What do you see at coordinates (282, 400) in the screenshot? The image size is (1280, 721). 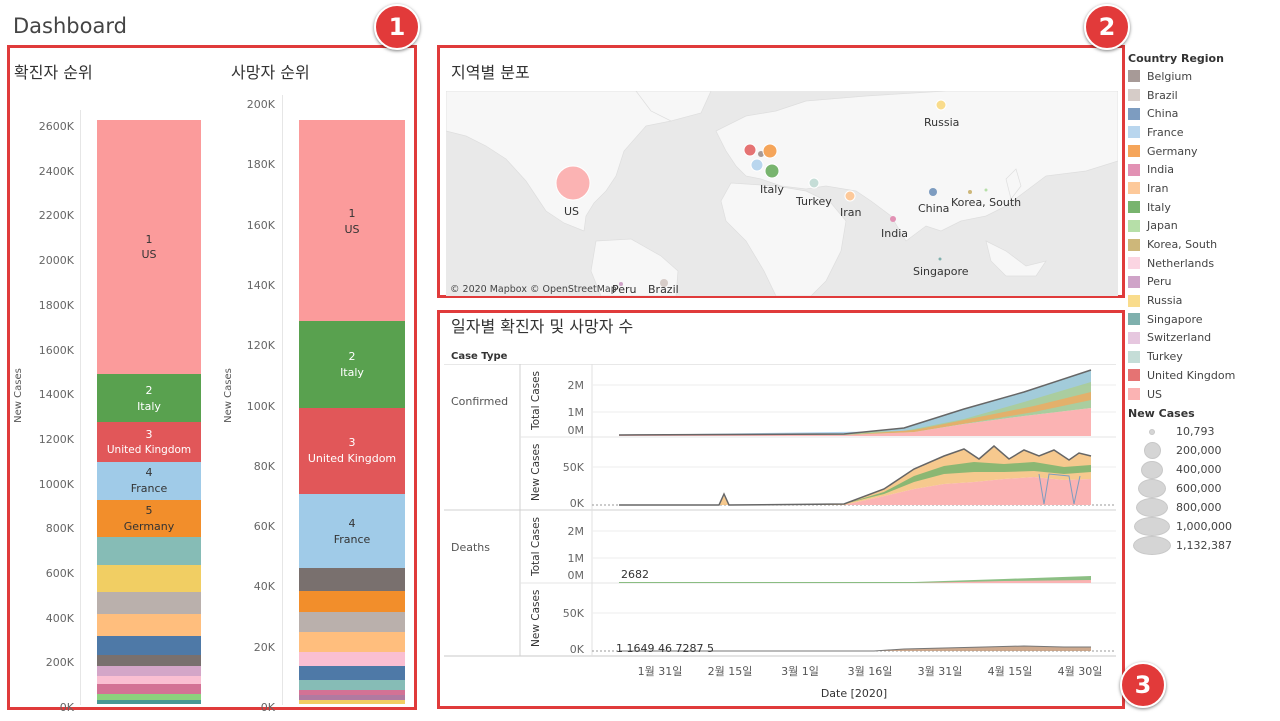 I see `death-axis-line` at bounding box center [282, 400].